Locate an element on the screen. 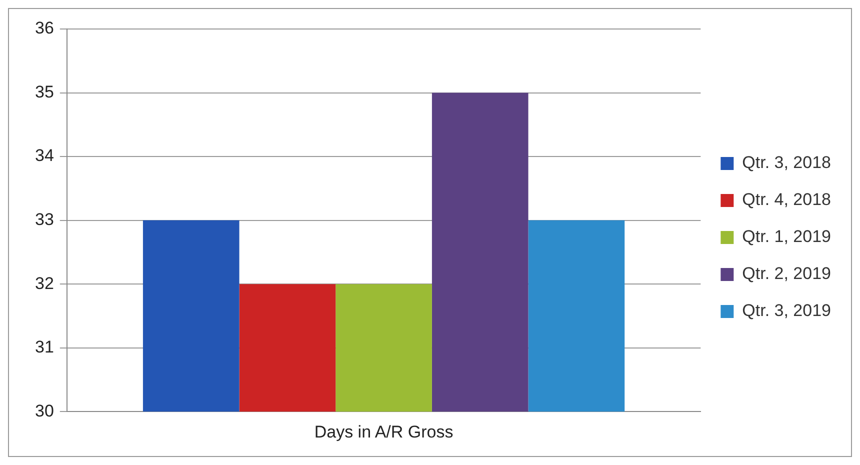 The image size is (860, 465). legend-label: Qtr. 3, 2019 is located at coordinates (787, 310).